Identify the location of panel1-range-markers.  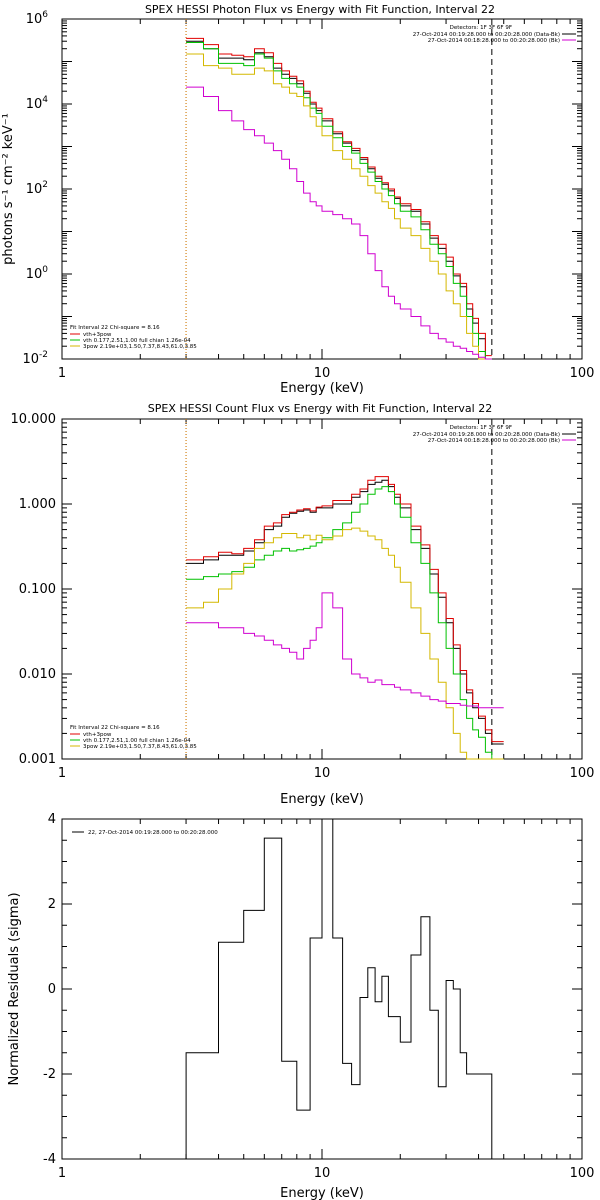
(339, 189).